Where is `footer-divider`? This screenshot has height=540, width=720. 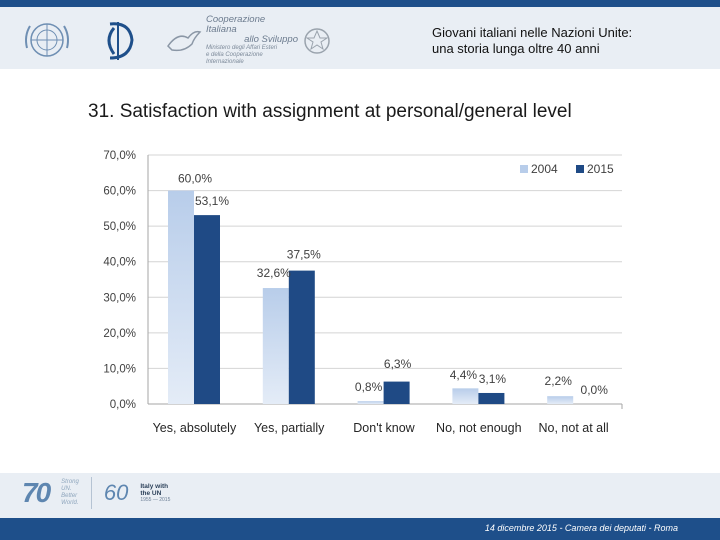
footer-divider is located at coordinates (91, 493).